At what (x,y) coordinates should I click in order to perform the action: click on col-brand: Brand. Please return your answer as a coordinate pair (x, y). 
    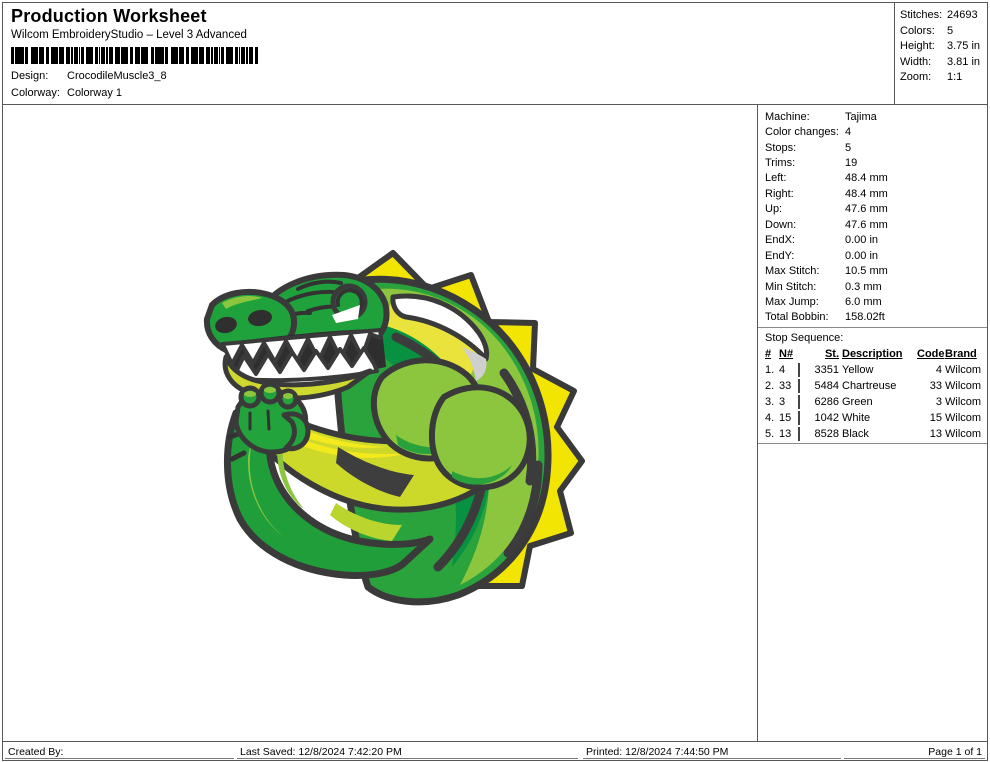
    Looking at the image, I should click on (961, 354).